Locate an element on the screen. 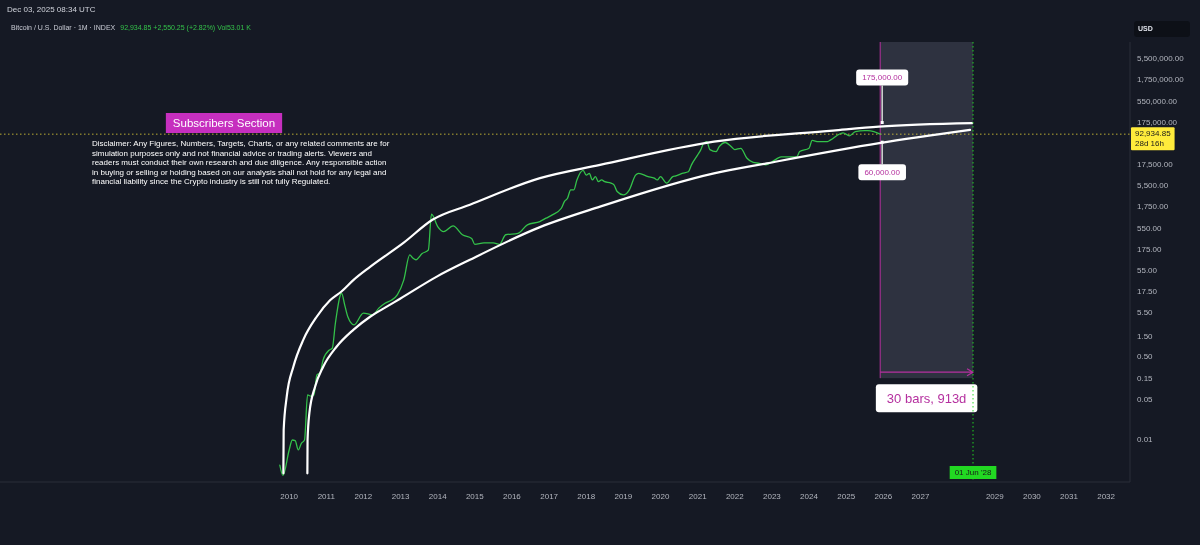 This screenshot has width=1200, height=545. x-tick-label: 2012 is located at coordinates (363, 497).